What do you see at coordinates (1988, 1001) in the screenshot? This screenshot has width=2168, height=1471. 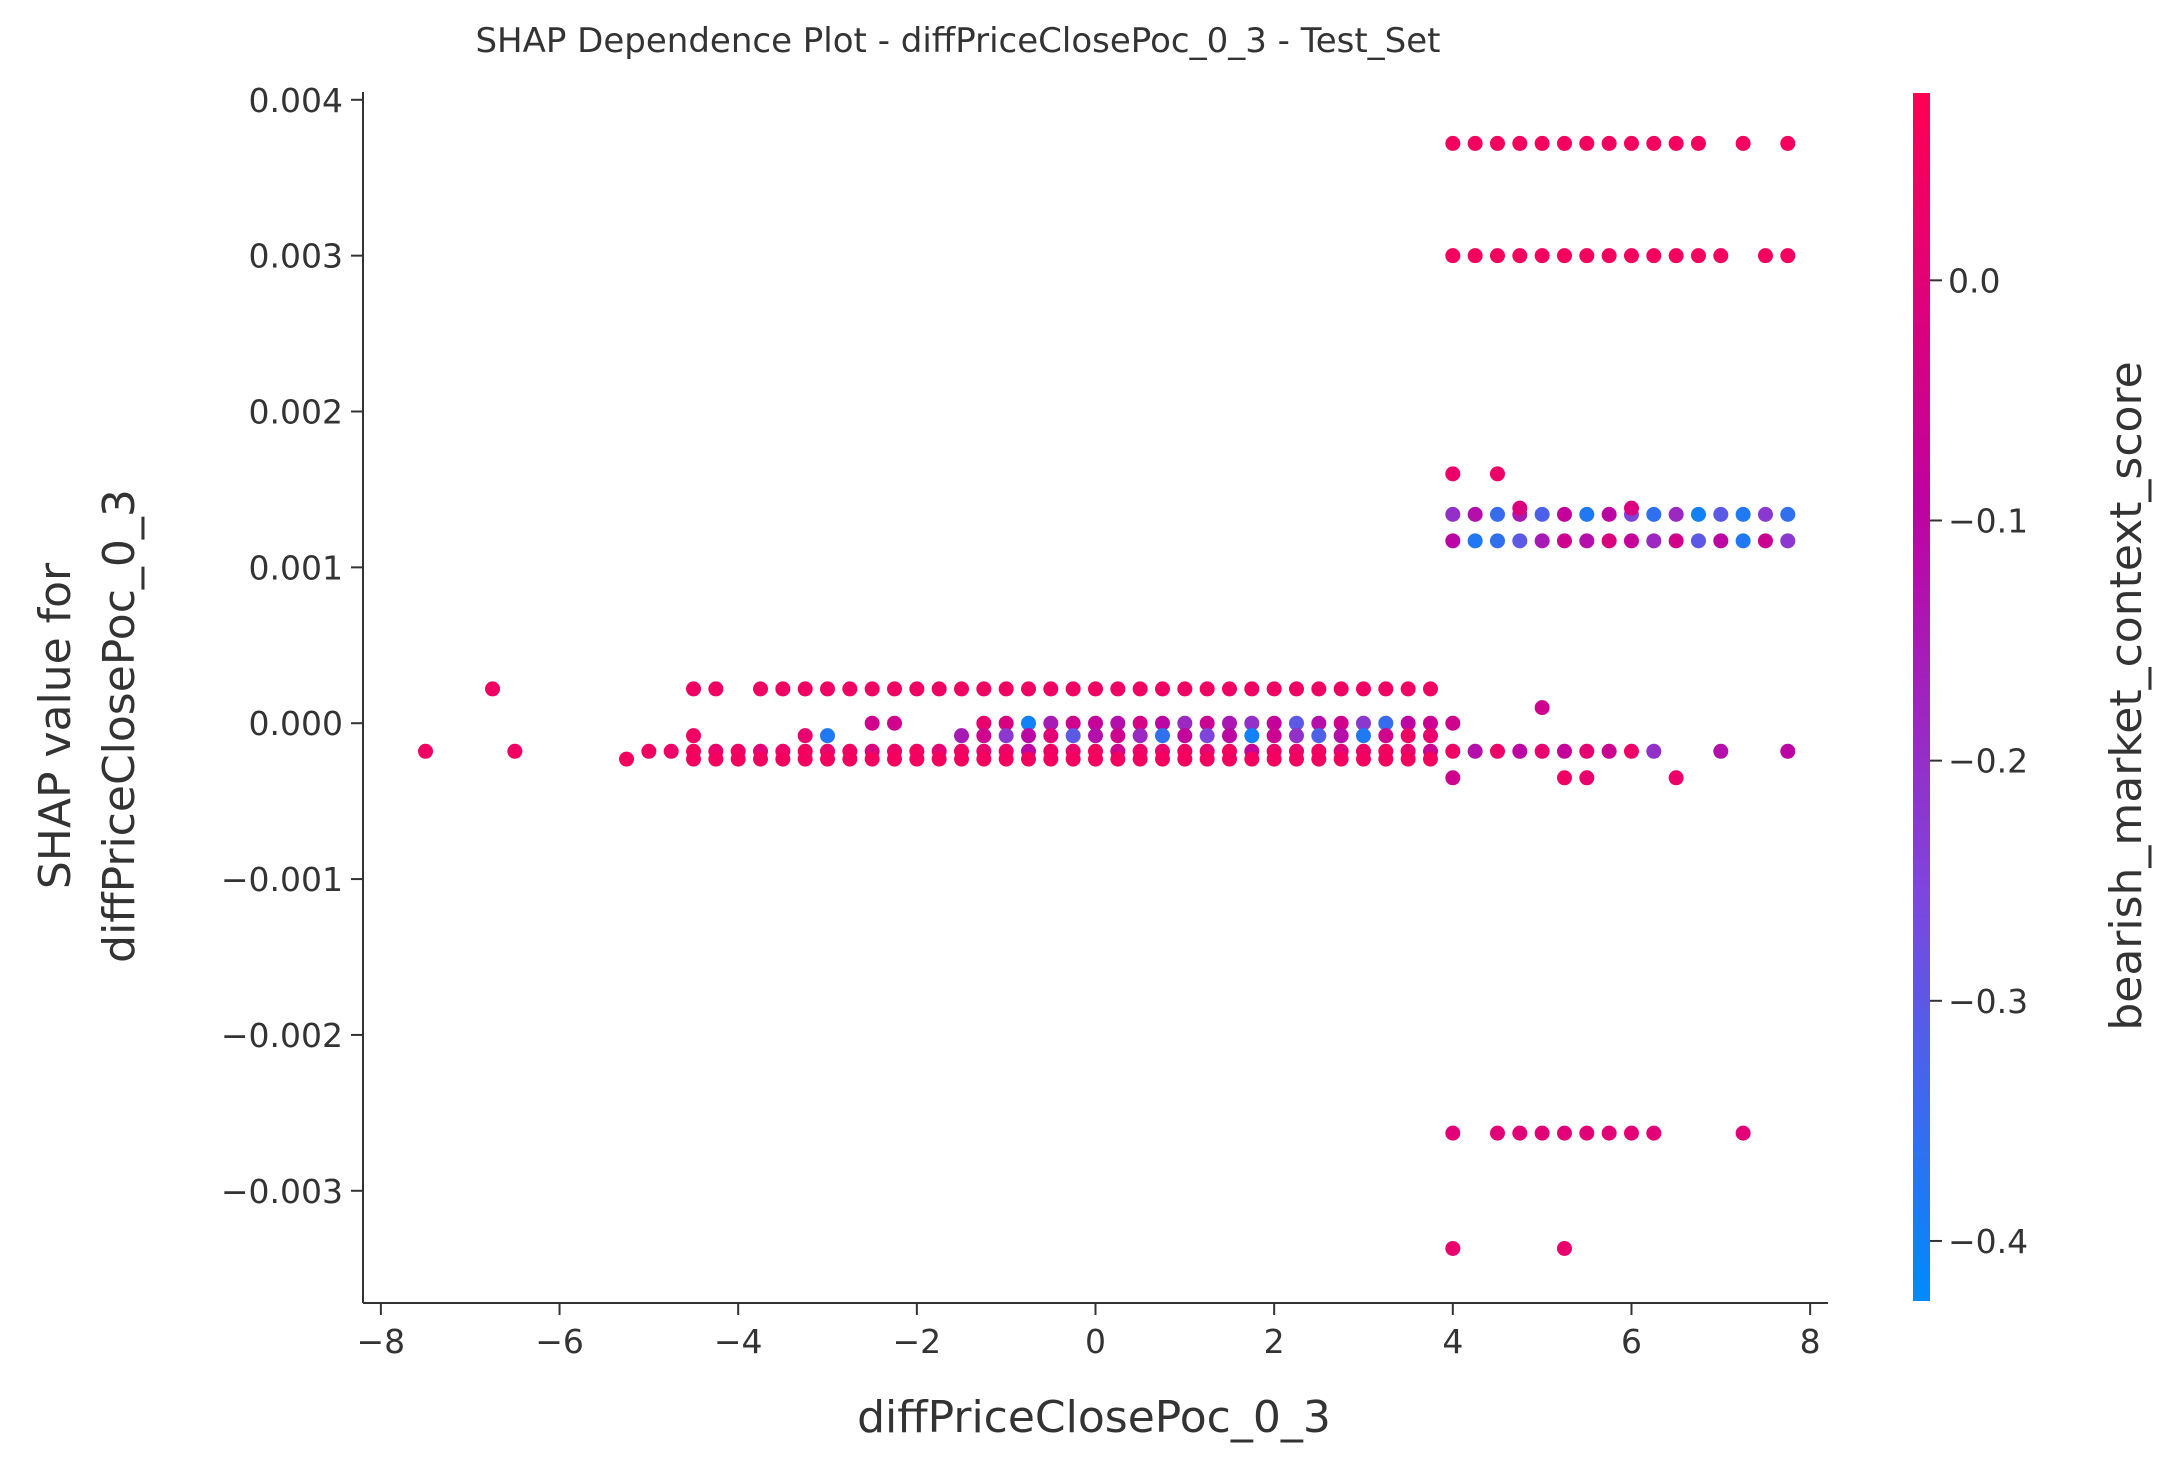 I see `colorbar-tick-label: −0.3` at bounding box center [1988, 1001].